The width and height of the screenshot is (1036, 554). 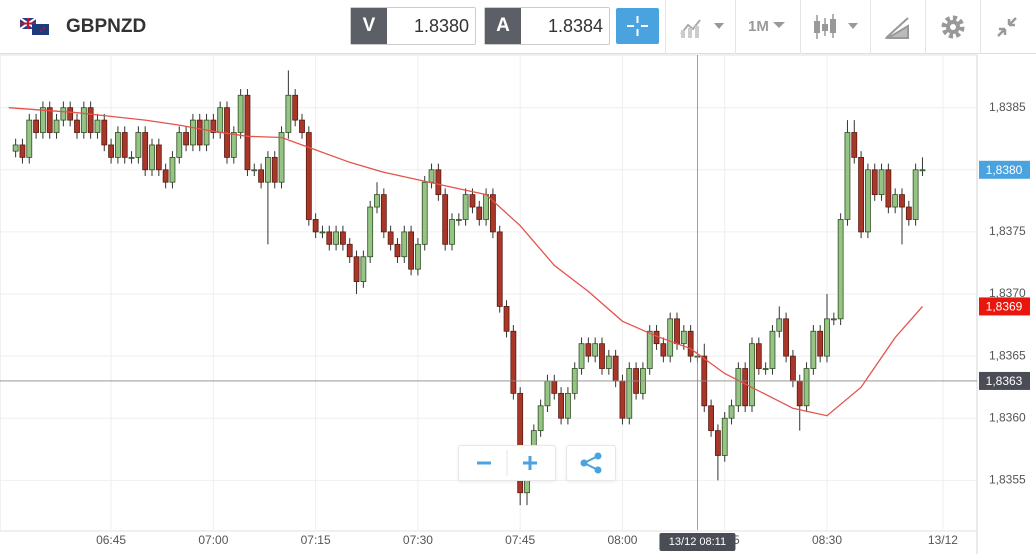 I want to click on crosshair-button, so click(x=637, y=26).